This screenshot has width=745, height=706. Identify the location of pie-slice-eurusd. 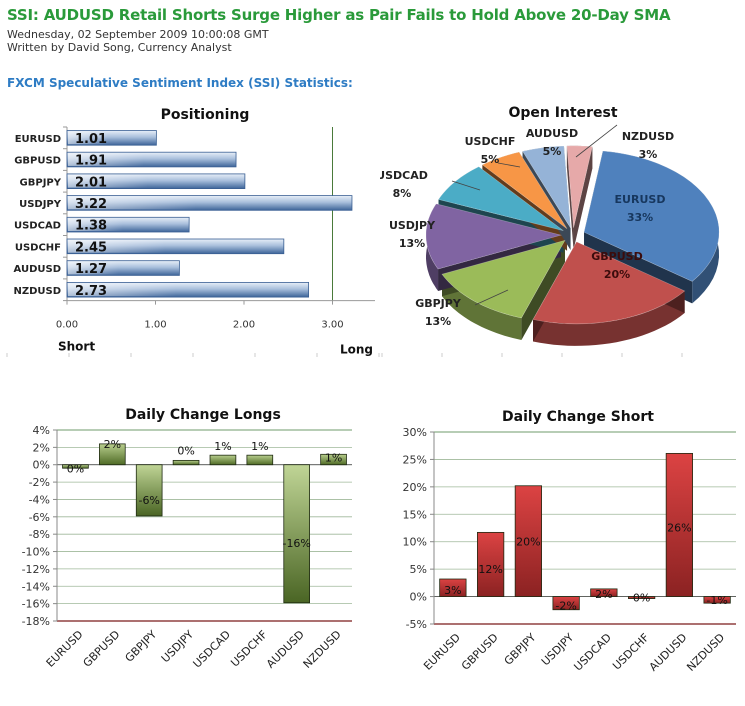
(651, 216).